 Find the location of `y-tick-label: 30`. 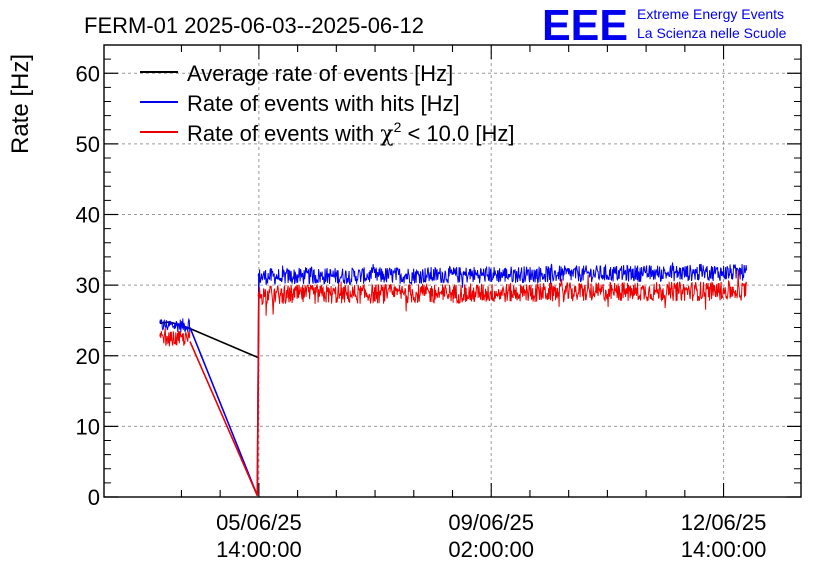

y-tick-label: 30 is located at coordinates (88, 285).